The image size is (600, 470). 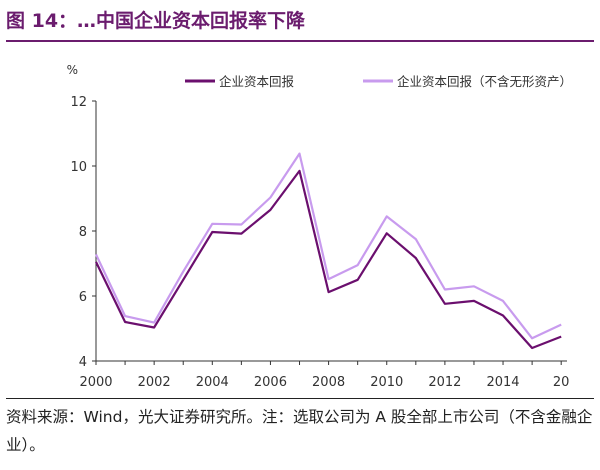 What do you see at coordinates (300, 398) in the screenshot?
I see `source-divider` at bounding box center [300, 398].